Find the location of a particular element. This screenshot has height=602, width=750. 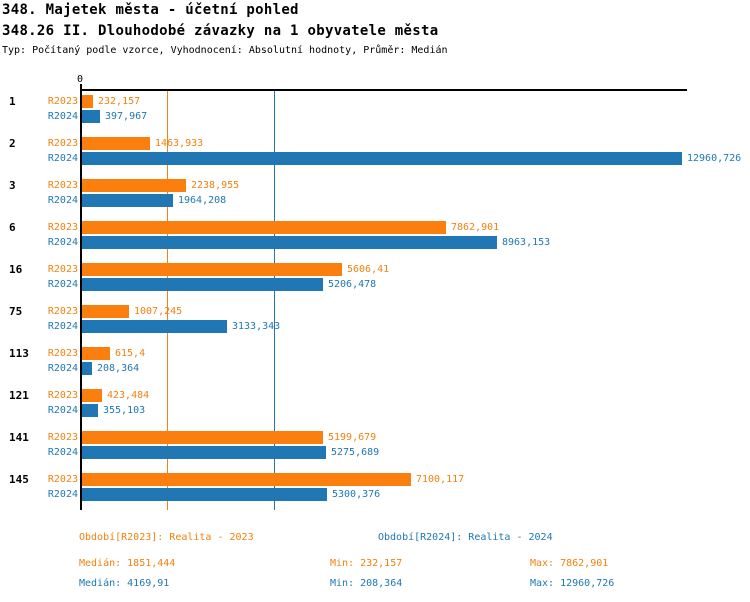

value-label-r2023-cat-6: 7862,901 is located at coordinates (475, 227).